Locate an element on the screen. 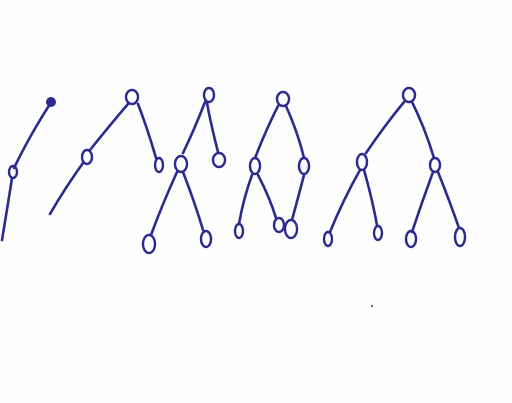  tree-3-root-node is located at coordinates (209, 95).